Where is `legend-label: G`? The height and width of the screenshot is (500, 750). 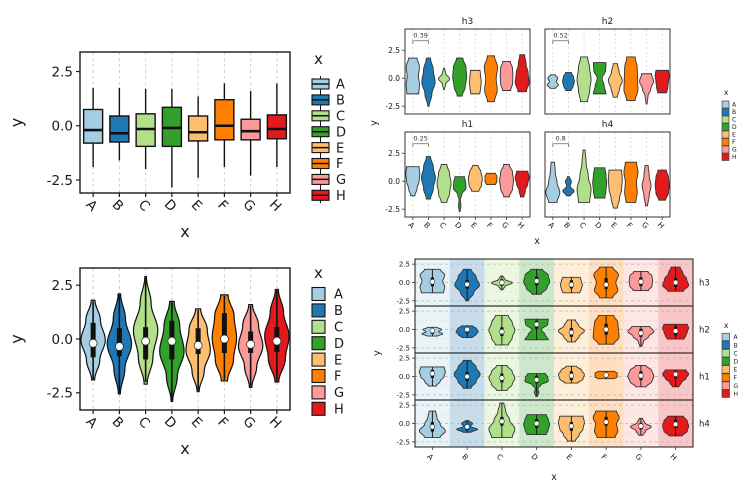
legend-label: G is located at coordinates (736, 386).